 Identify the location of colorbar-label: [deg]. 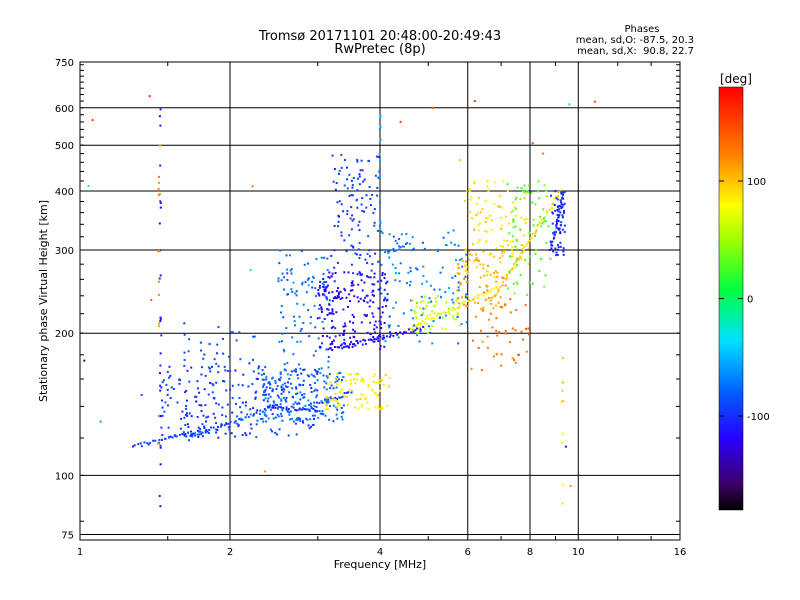
(736, 79).